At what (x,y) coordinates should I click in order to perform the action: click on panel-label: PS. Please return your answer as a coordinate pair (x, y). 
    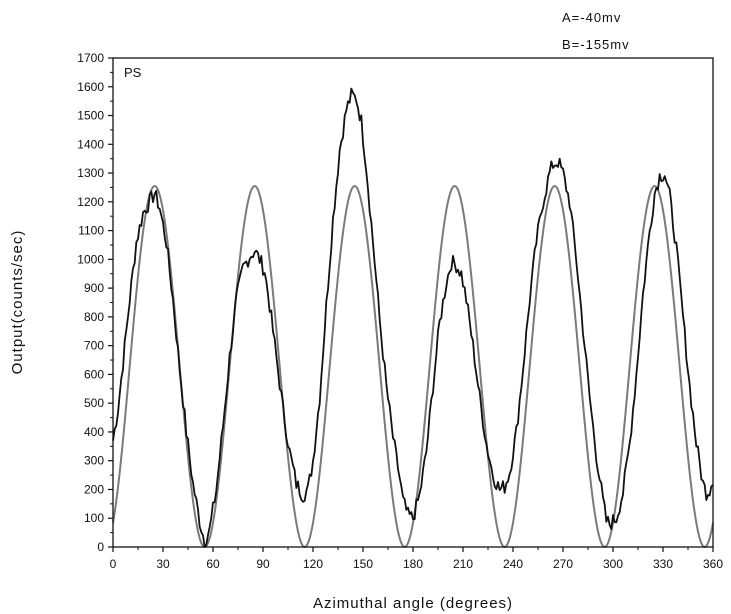
    Looking at the image, I should click on (133, 72).